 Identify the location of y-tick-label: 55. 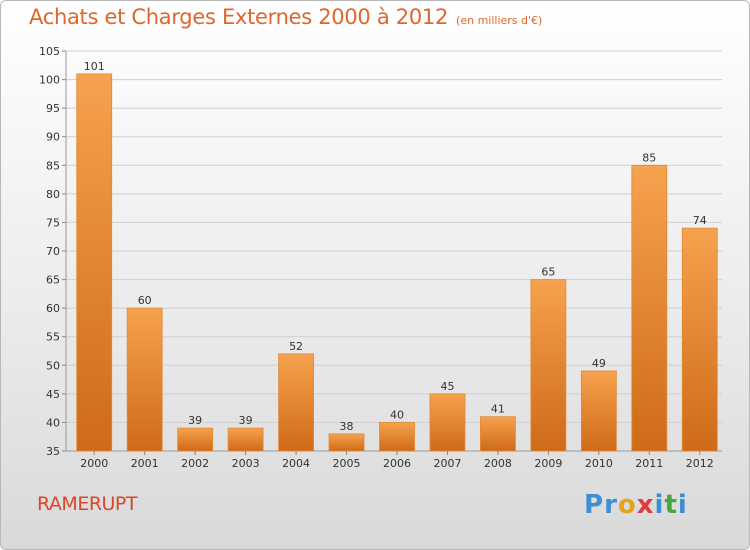
(53, 337).